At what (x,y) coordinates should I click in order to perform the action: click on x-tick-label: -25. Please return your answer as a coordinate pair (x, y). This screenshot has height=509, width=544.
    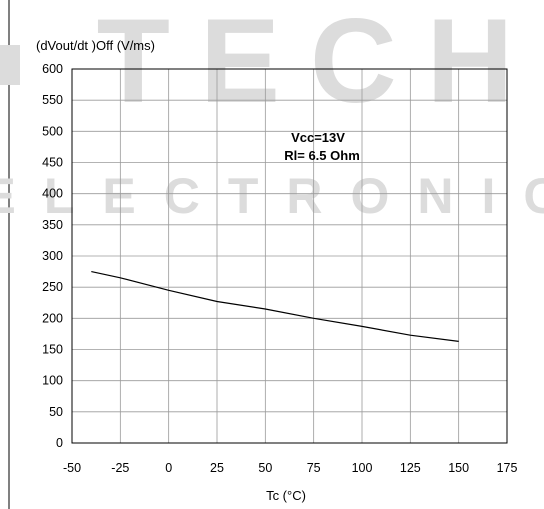
    Looking at the image, I should click on (120, 468).